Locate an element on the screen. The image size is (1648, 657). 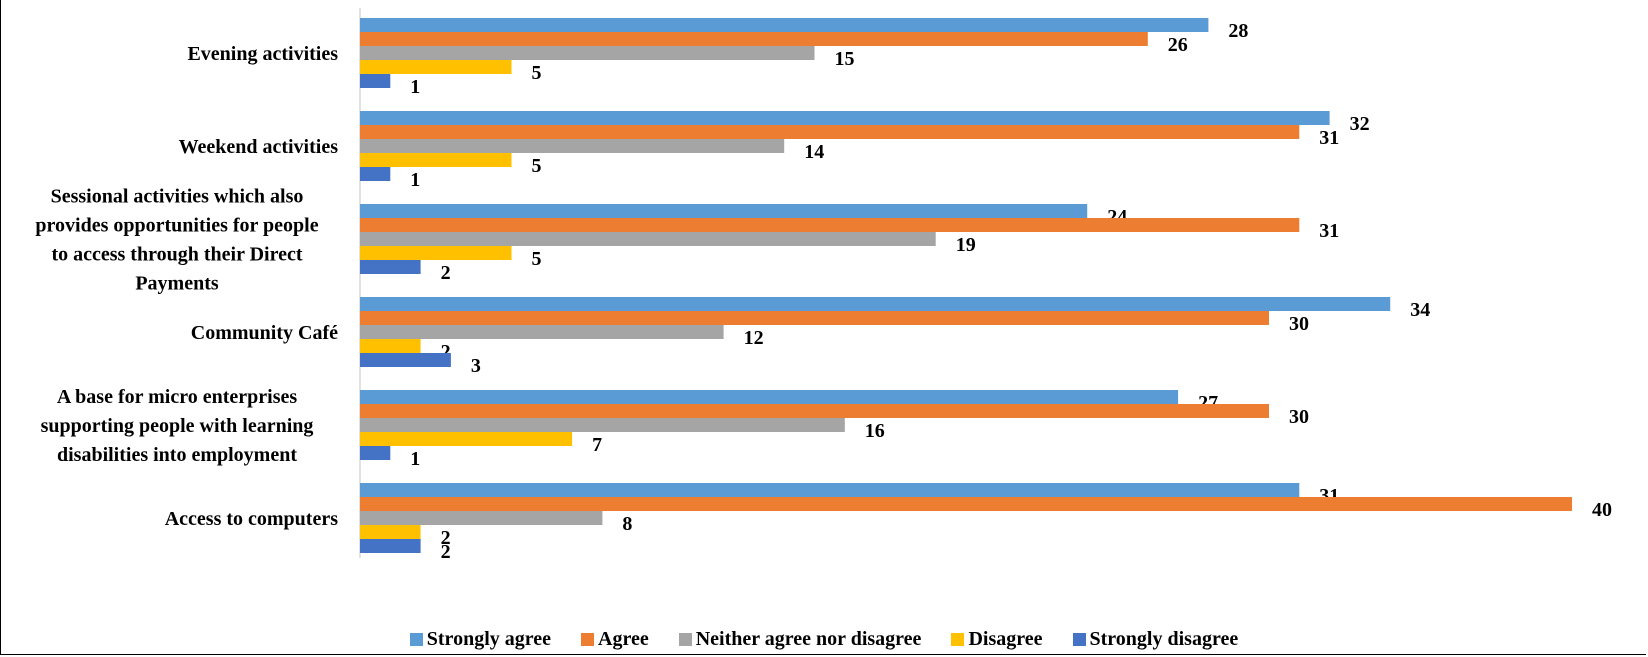
data-label: 14 is located at coordinates (814, 152).